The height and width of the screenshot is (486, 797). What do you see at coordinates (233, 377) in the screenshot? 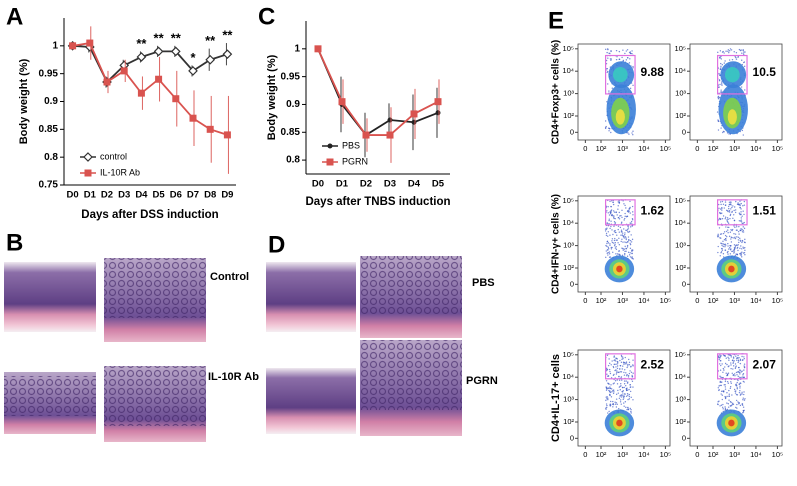
I see `histology-label: IL-10R Ab` at bounding box center [233, 377].